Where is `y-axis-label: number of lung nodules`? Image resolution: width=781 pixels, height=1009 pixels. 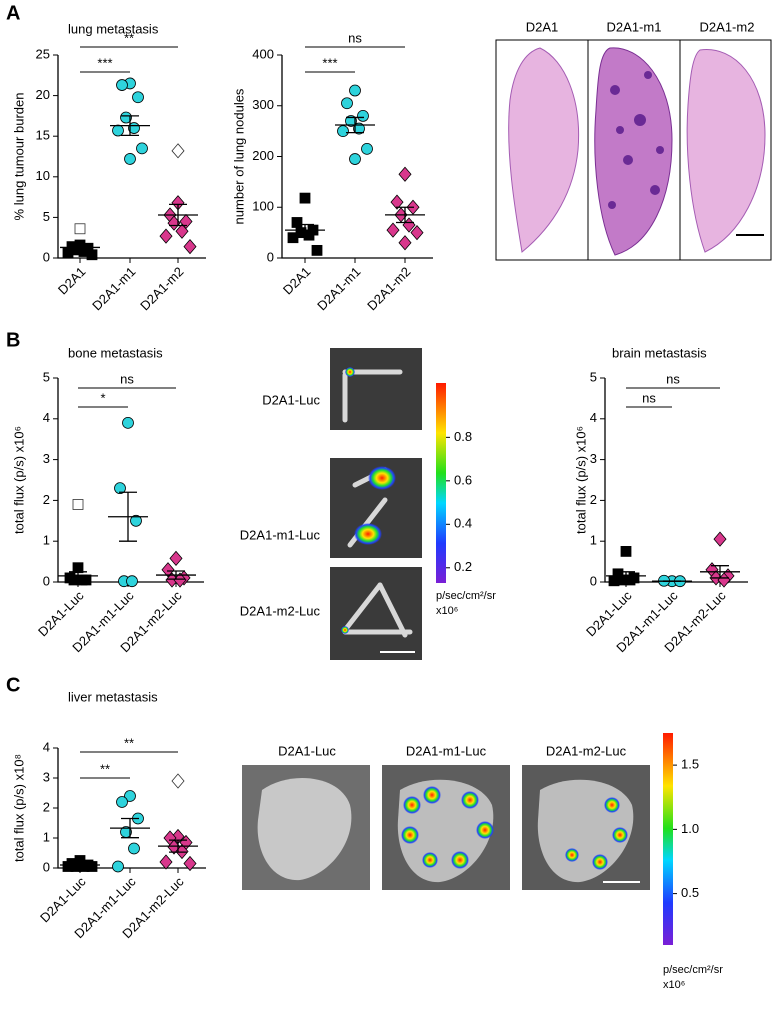
y-axis-label: number of lung nodules is located at coordinates (238, 156).